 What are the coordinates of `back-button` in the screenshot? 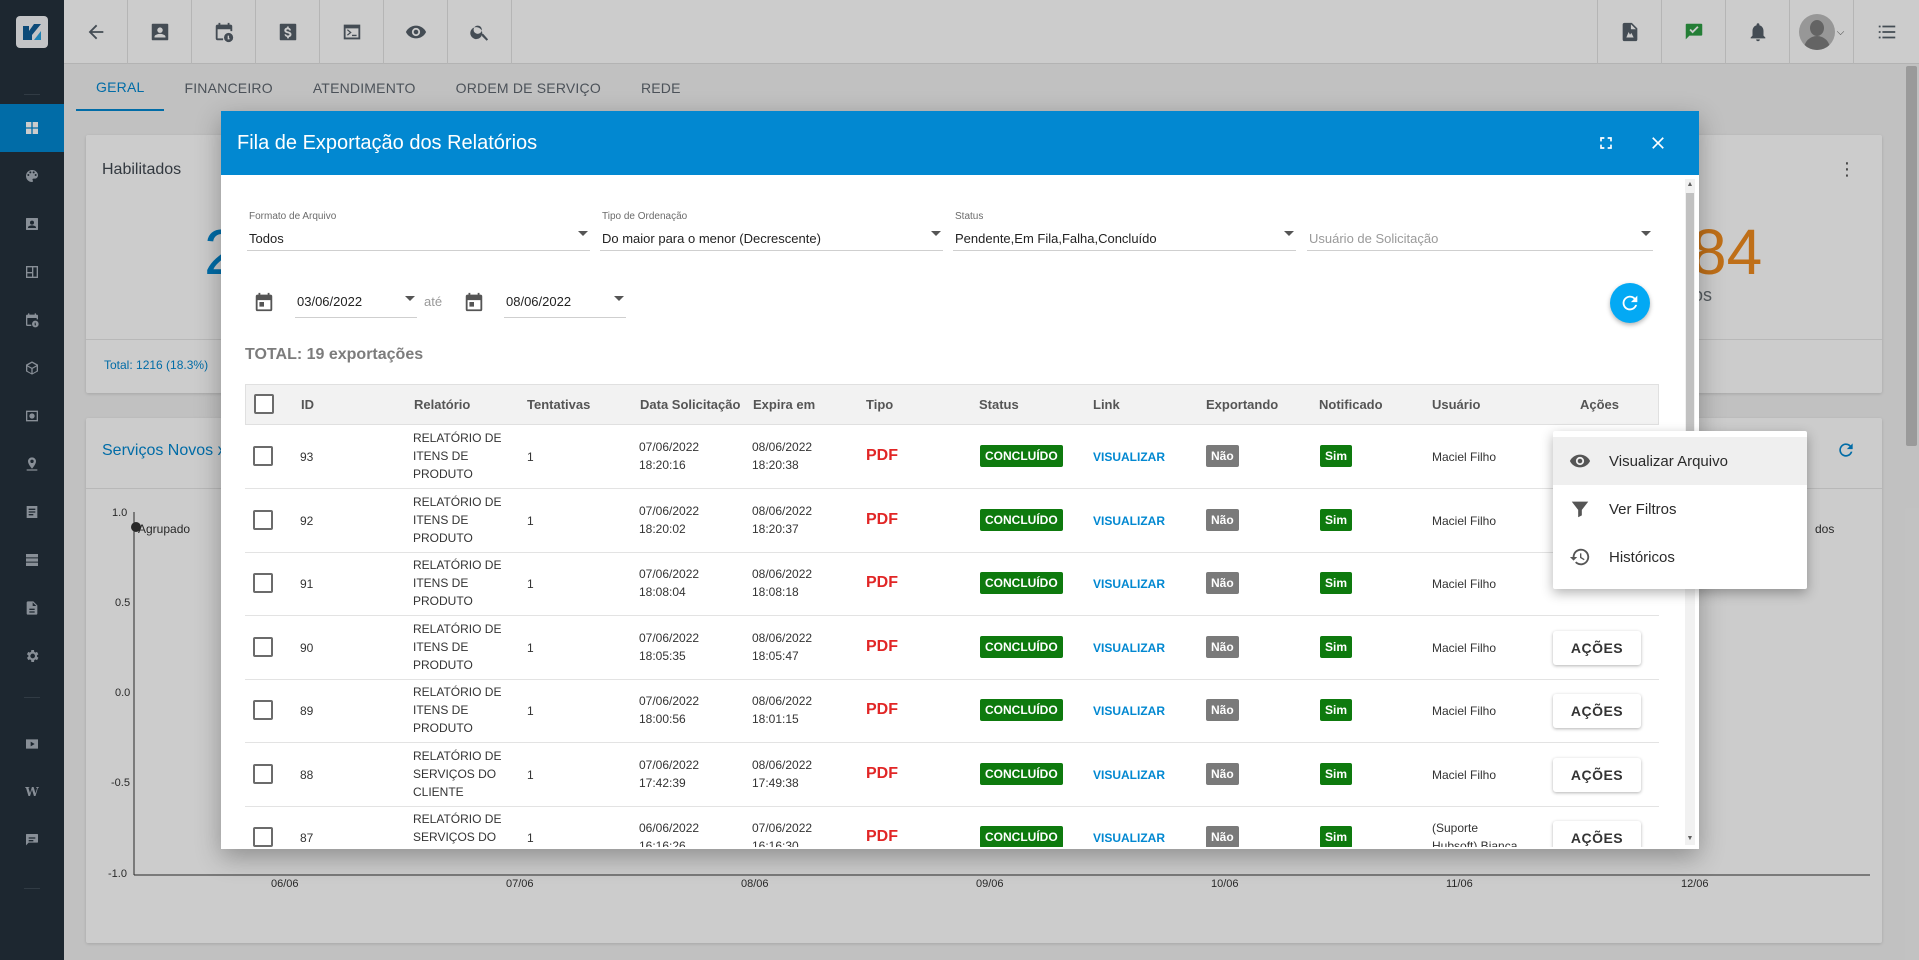 It's located at (96, 32).